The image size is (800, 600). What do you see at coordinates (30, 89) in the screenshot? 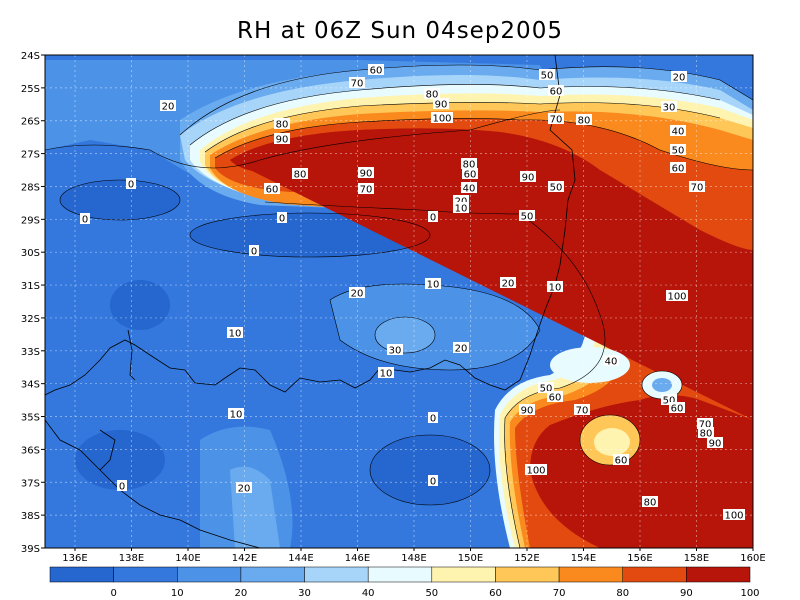
I see `lat-label: 25S` at bounding box center [30, 89].